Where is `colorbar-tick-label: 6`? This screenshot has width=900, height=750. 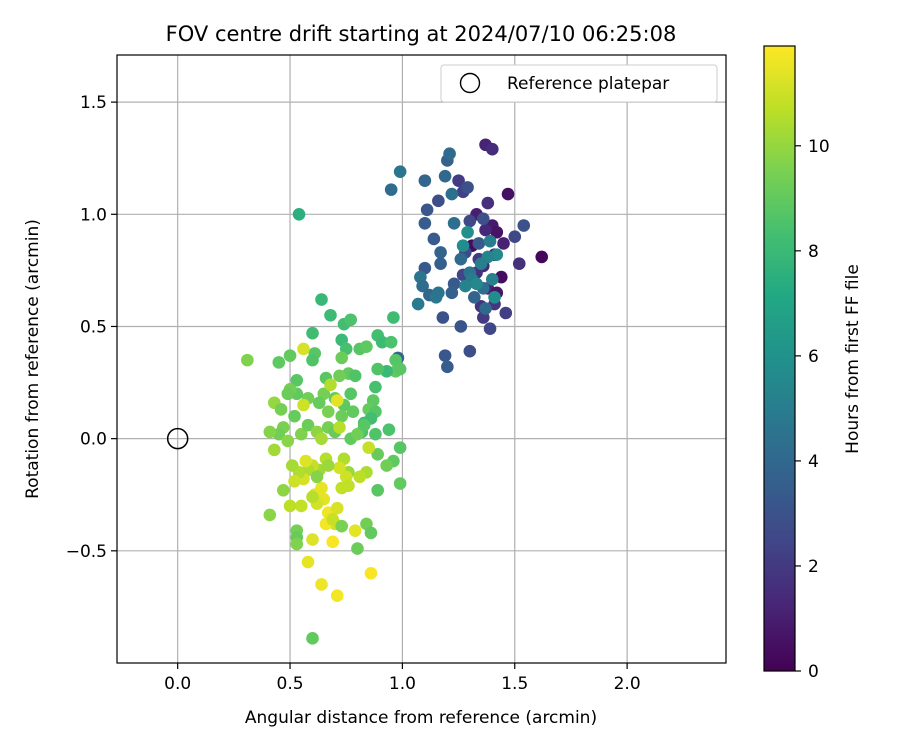
colorbar-tick-label: 6 is located at coordinates (813, 357).